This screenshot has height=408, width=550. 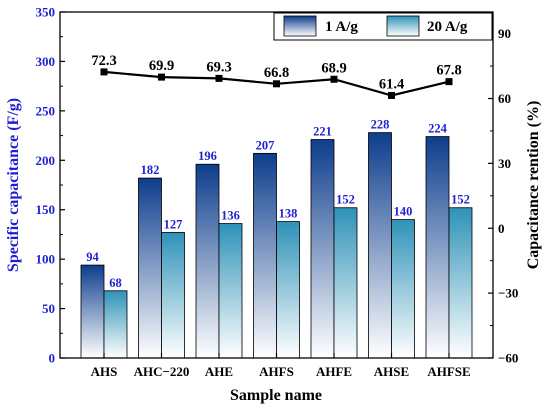 I want to click on x-tick-label: AHSE, so click(x=391, y=371).